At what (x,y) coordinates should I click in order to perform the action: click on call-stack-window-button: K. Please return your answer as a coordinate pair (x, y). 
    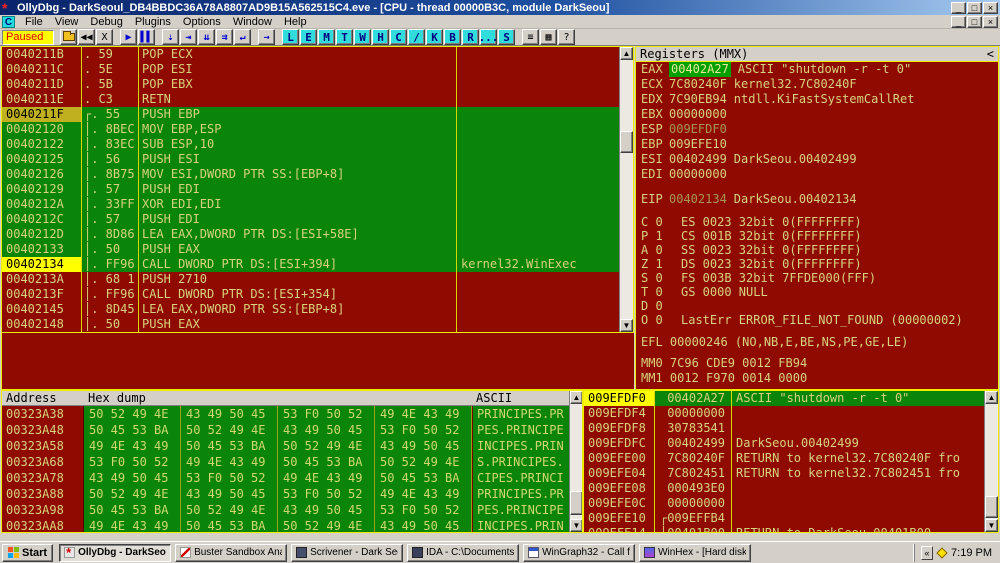
    Looking at the image, I should click on (434, 37).